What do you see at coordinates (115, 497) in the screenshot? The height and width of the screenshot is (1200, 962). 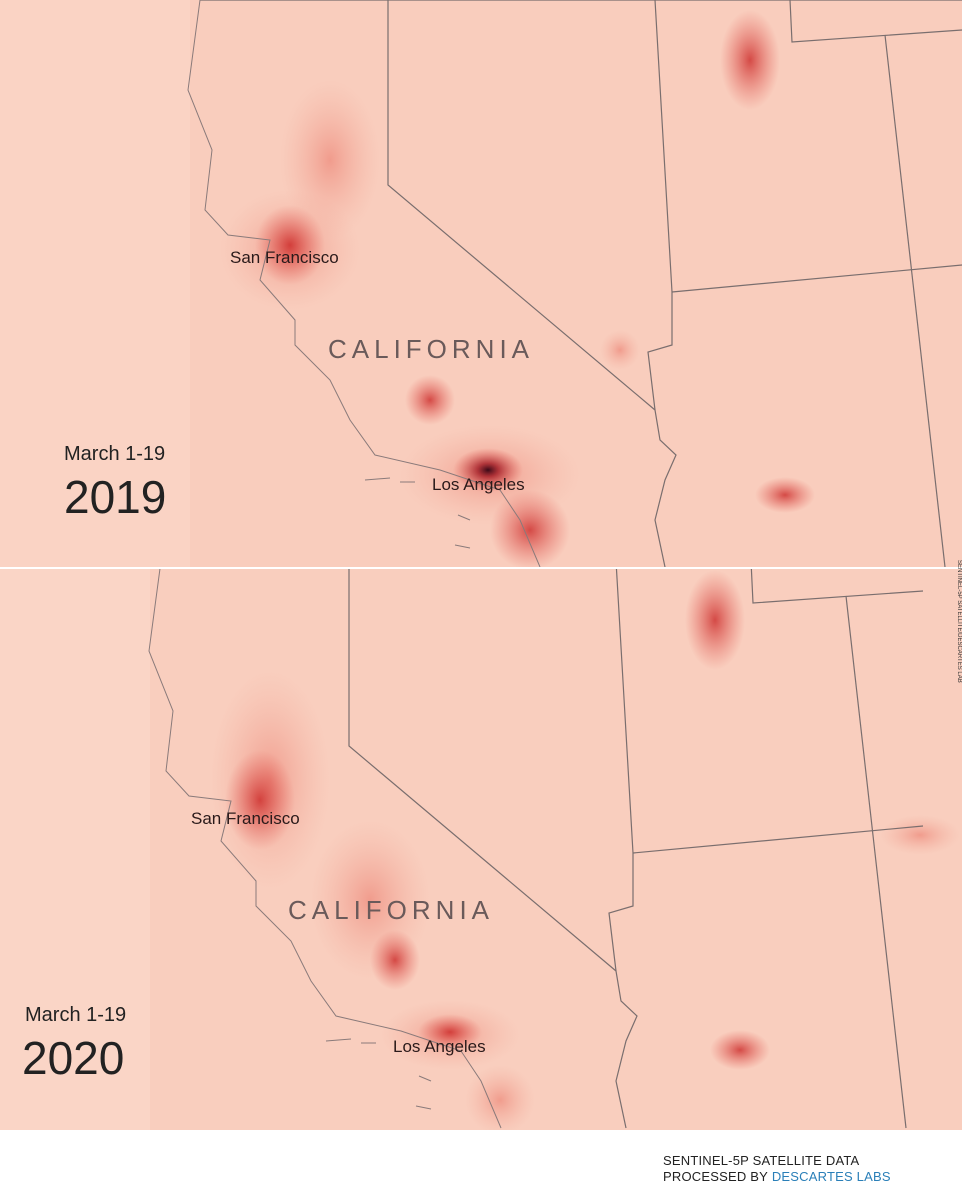 I see `year: 2019` at bounding box center [115, 497].